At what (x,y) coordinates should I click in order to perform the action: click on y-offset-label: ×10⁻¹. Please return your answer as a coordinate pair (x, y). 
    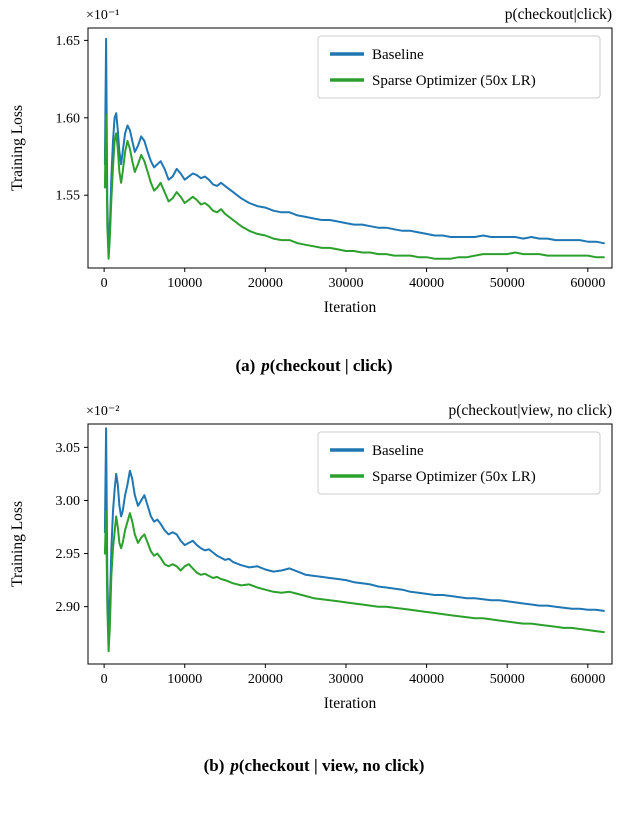
    Looking at the image, I should click on (102, 15).